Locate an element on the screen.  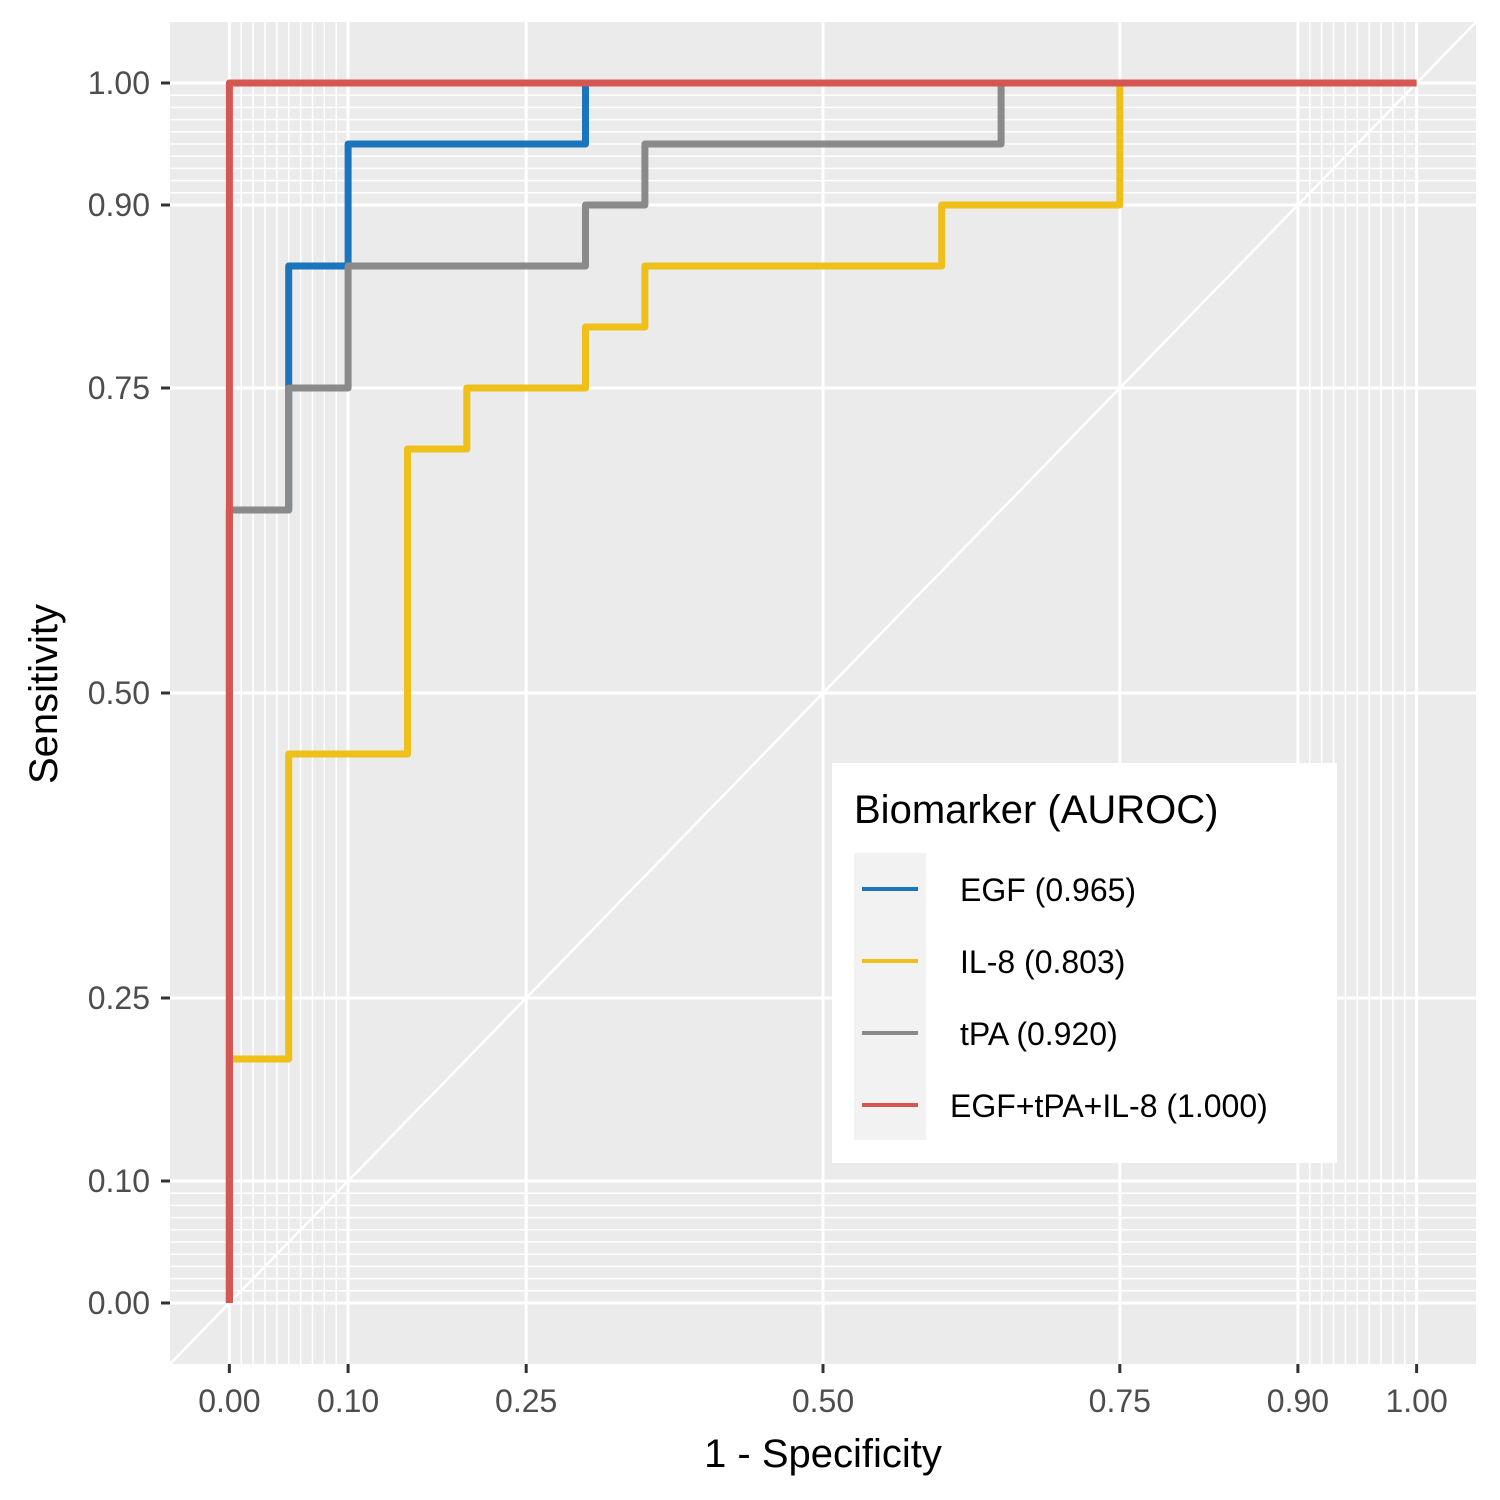
x-tick-label: 0.50 is located at coordinates (823, 1401).